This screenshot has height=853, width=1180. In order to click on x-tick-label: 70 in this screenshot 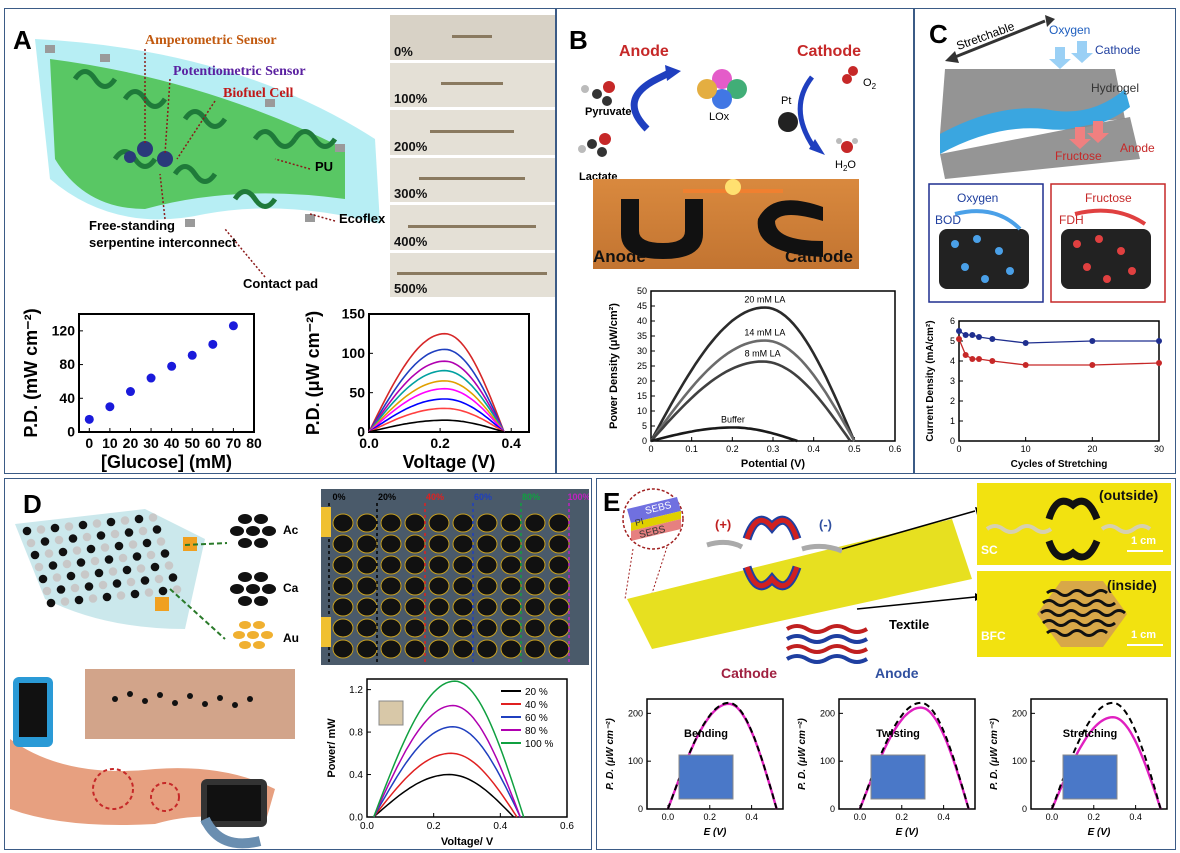, I will do `click(234, 443)`.